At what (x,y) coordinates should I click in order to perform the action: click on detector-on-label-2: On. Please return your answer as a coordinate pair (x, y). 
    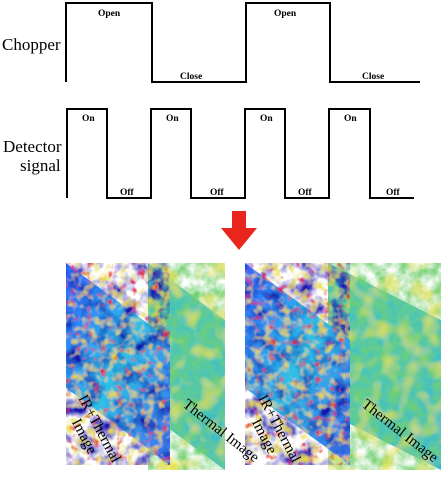
    Looking at the image, I should click on (172, 119).